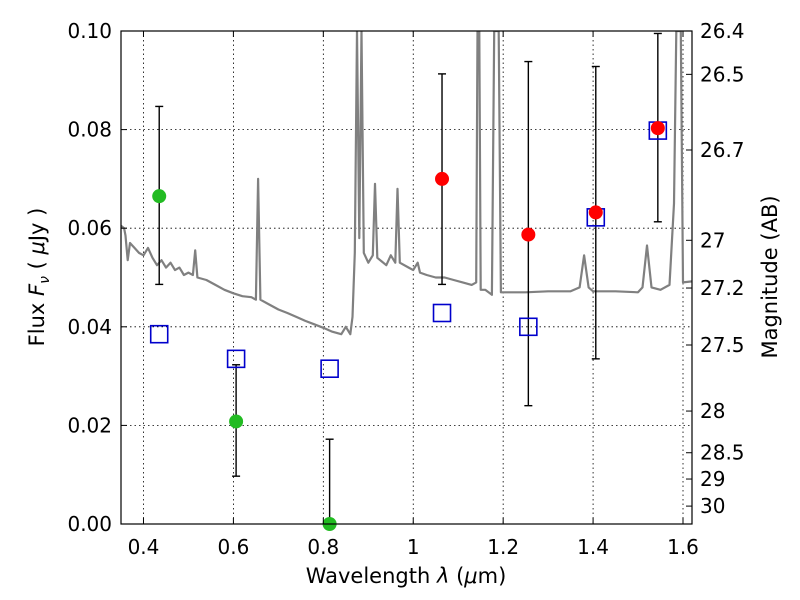  What do you see at coordinates (89, 31) in the screenshot?
I see `y-tick-label: 0.10` at bounding box center [89, 31].